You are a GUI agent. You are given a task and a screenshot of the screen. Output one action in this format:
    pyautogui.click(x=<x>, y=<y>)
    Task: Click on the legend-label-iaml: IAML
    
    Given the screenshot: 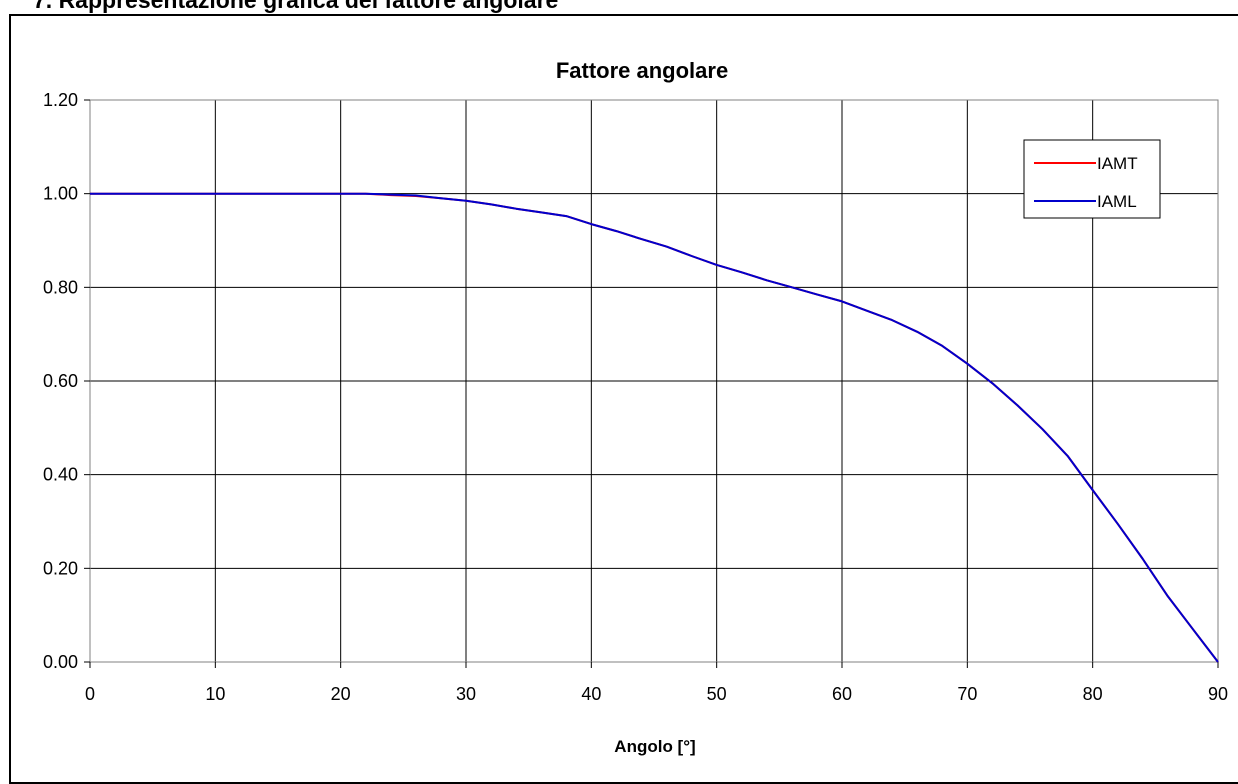 What is the action you would take?
    pyautogui.click(x=1117, y=201)
    